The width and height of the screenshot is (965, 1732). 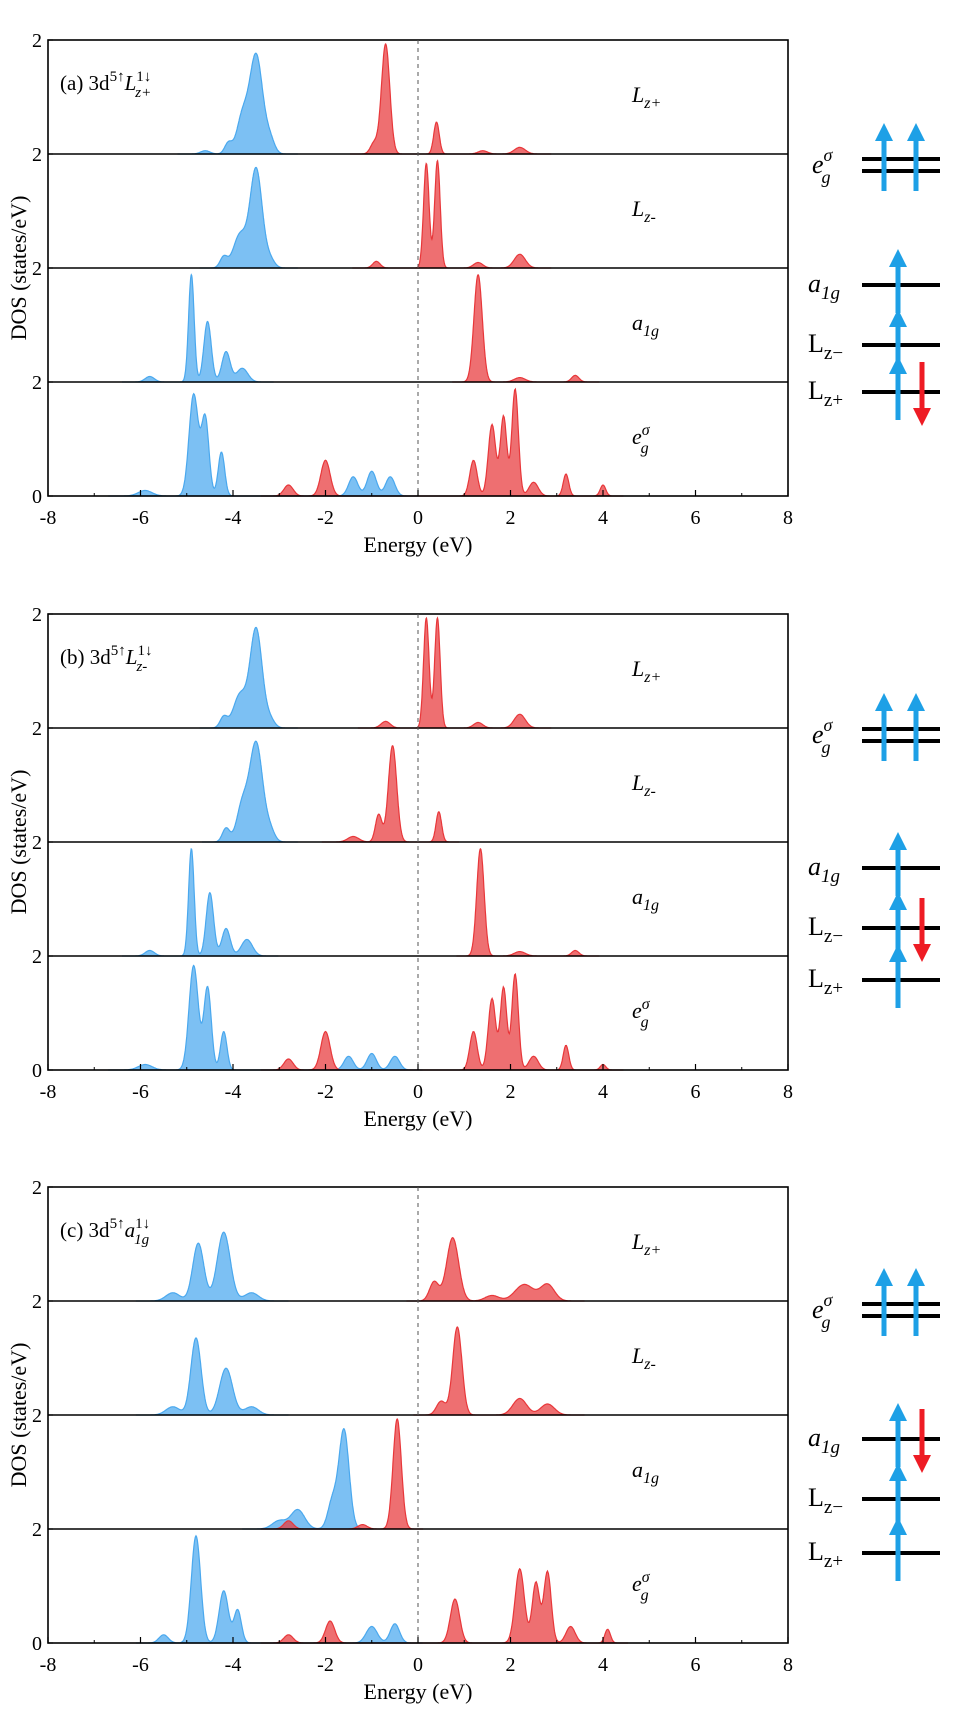 I want to click on subpanel-2-3: eσ g, so click(x=393, y=1589).